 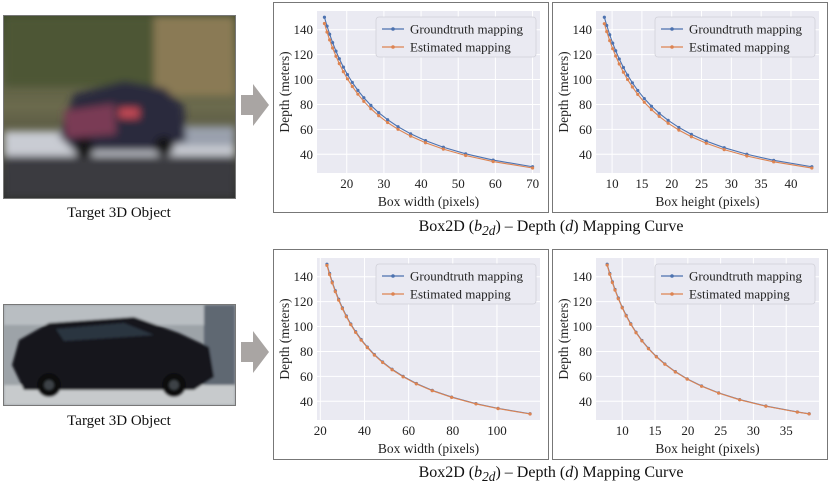 What do you see at coordinates (551, 228) in the screenshot?
I see `mapping-caption-1: Box2D (b2d) – Depth (d) Mapping Curve` at bounding box center [551, 228].